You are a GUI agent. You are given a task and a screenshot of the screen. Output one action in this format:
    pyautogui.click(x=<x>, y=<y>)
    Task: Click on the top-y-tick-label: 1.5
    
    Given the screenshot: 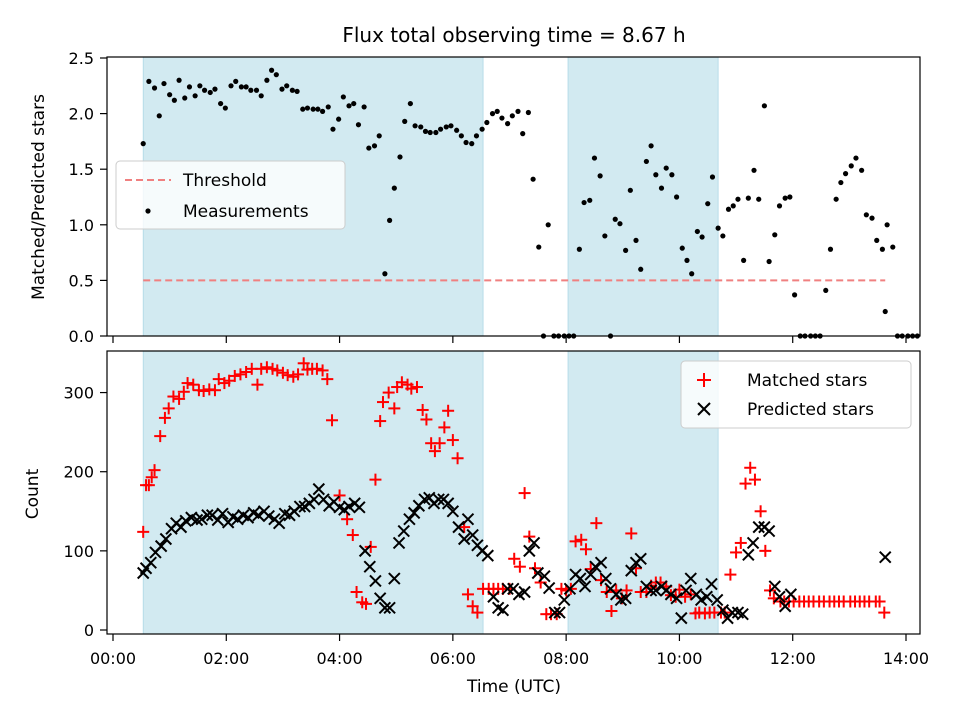 What is the action you would take?
    pyautogui.click(x=81, y=169)
    